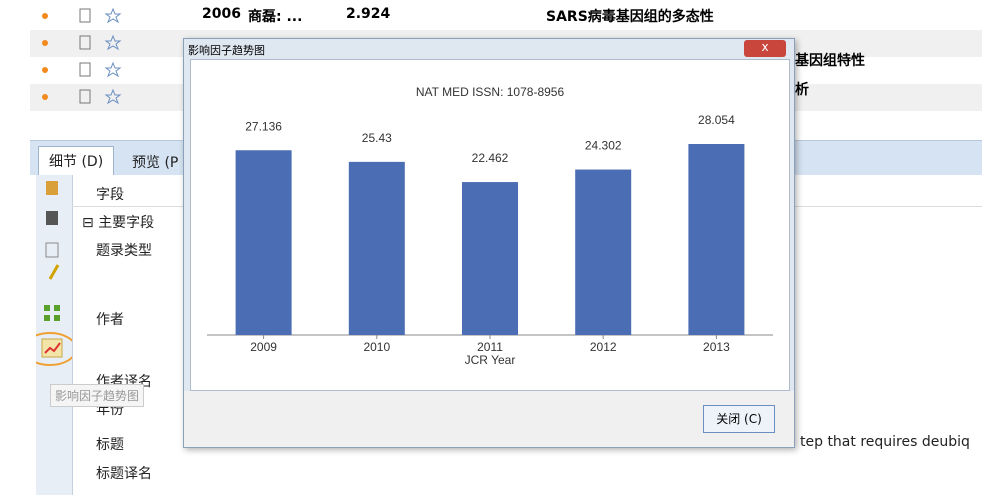  Describe the element at coordinates (263, 347) in the screenshot. I see `x-tick-label: 2009` at that location.